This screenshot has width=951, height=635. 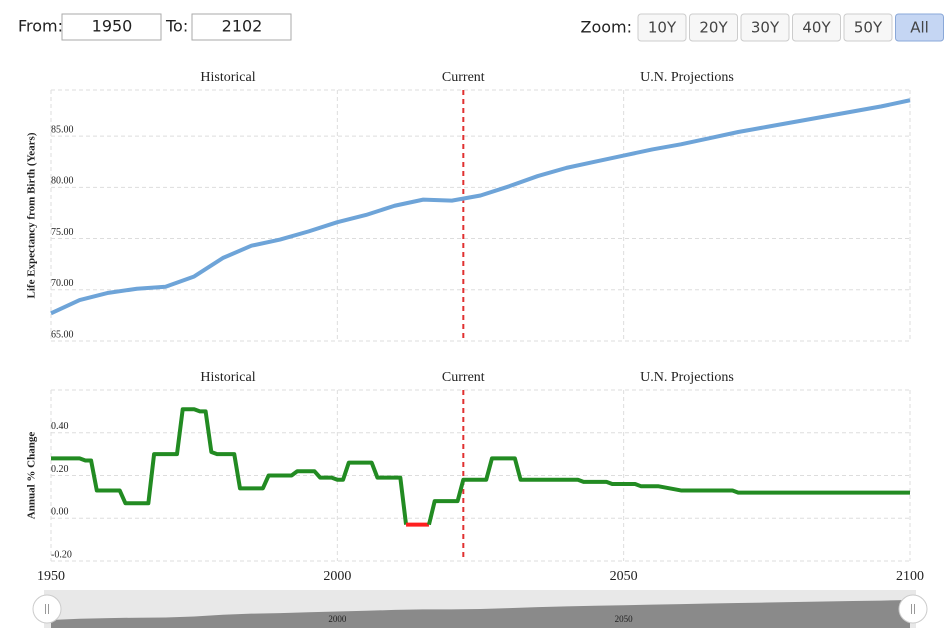 What do you see at coordinates (624, 576) in the screenshot?
I see `x-tick-label: 2050` at bounding box center [624, 576].